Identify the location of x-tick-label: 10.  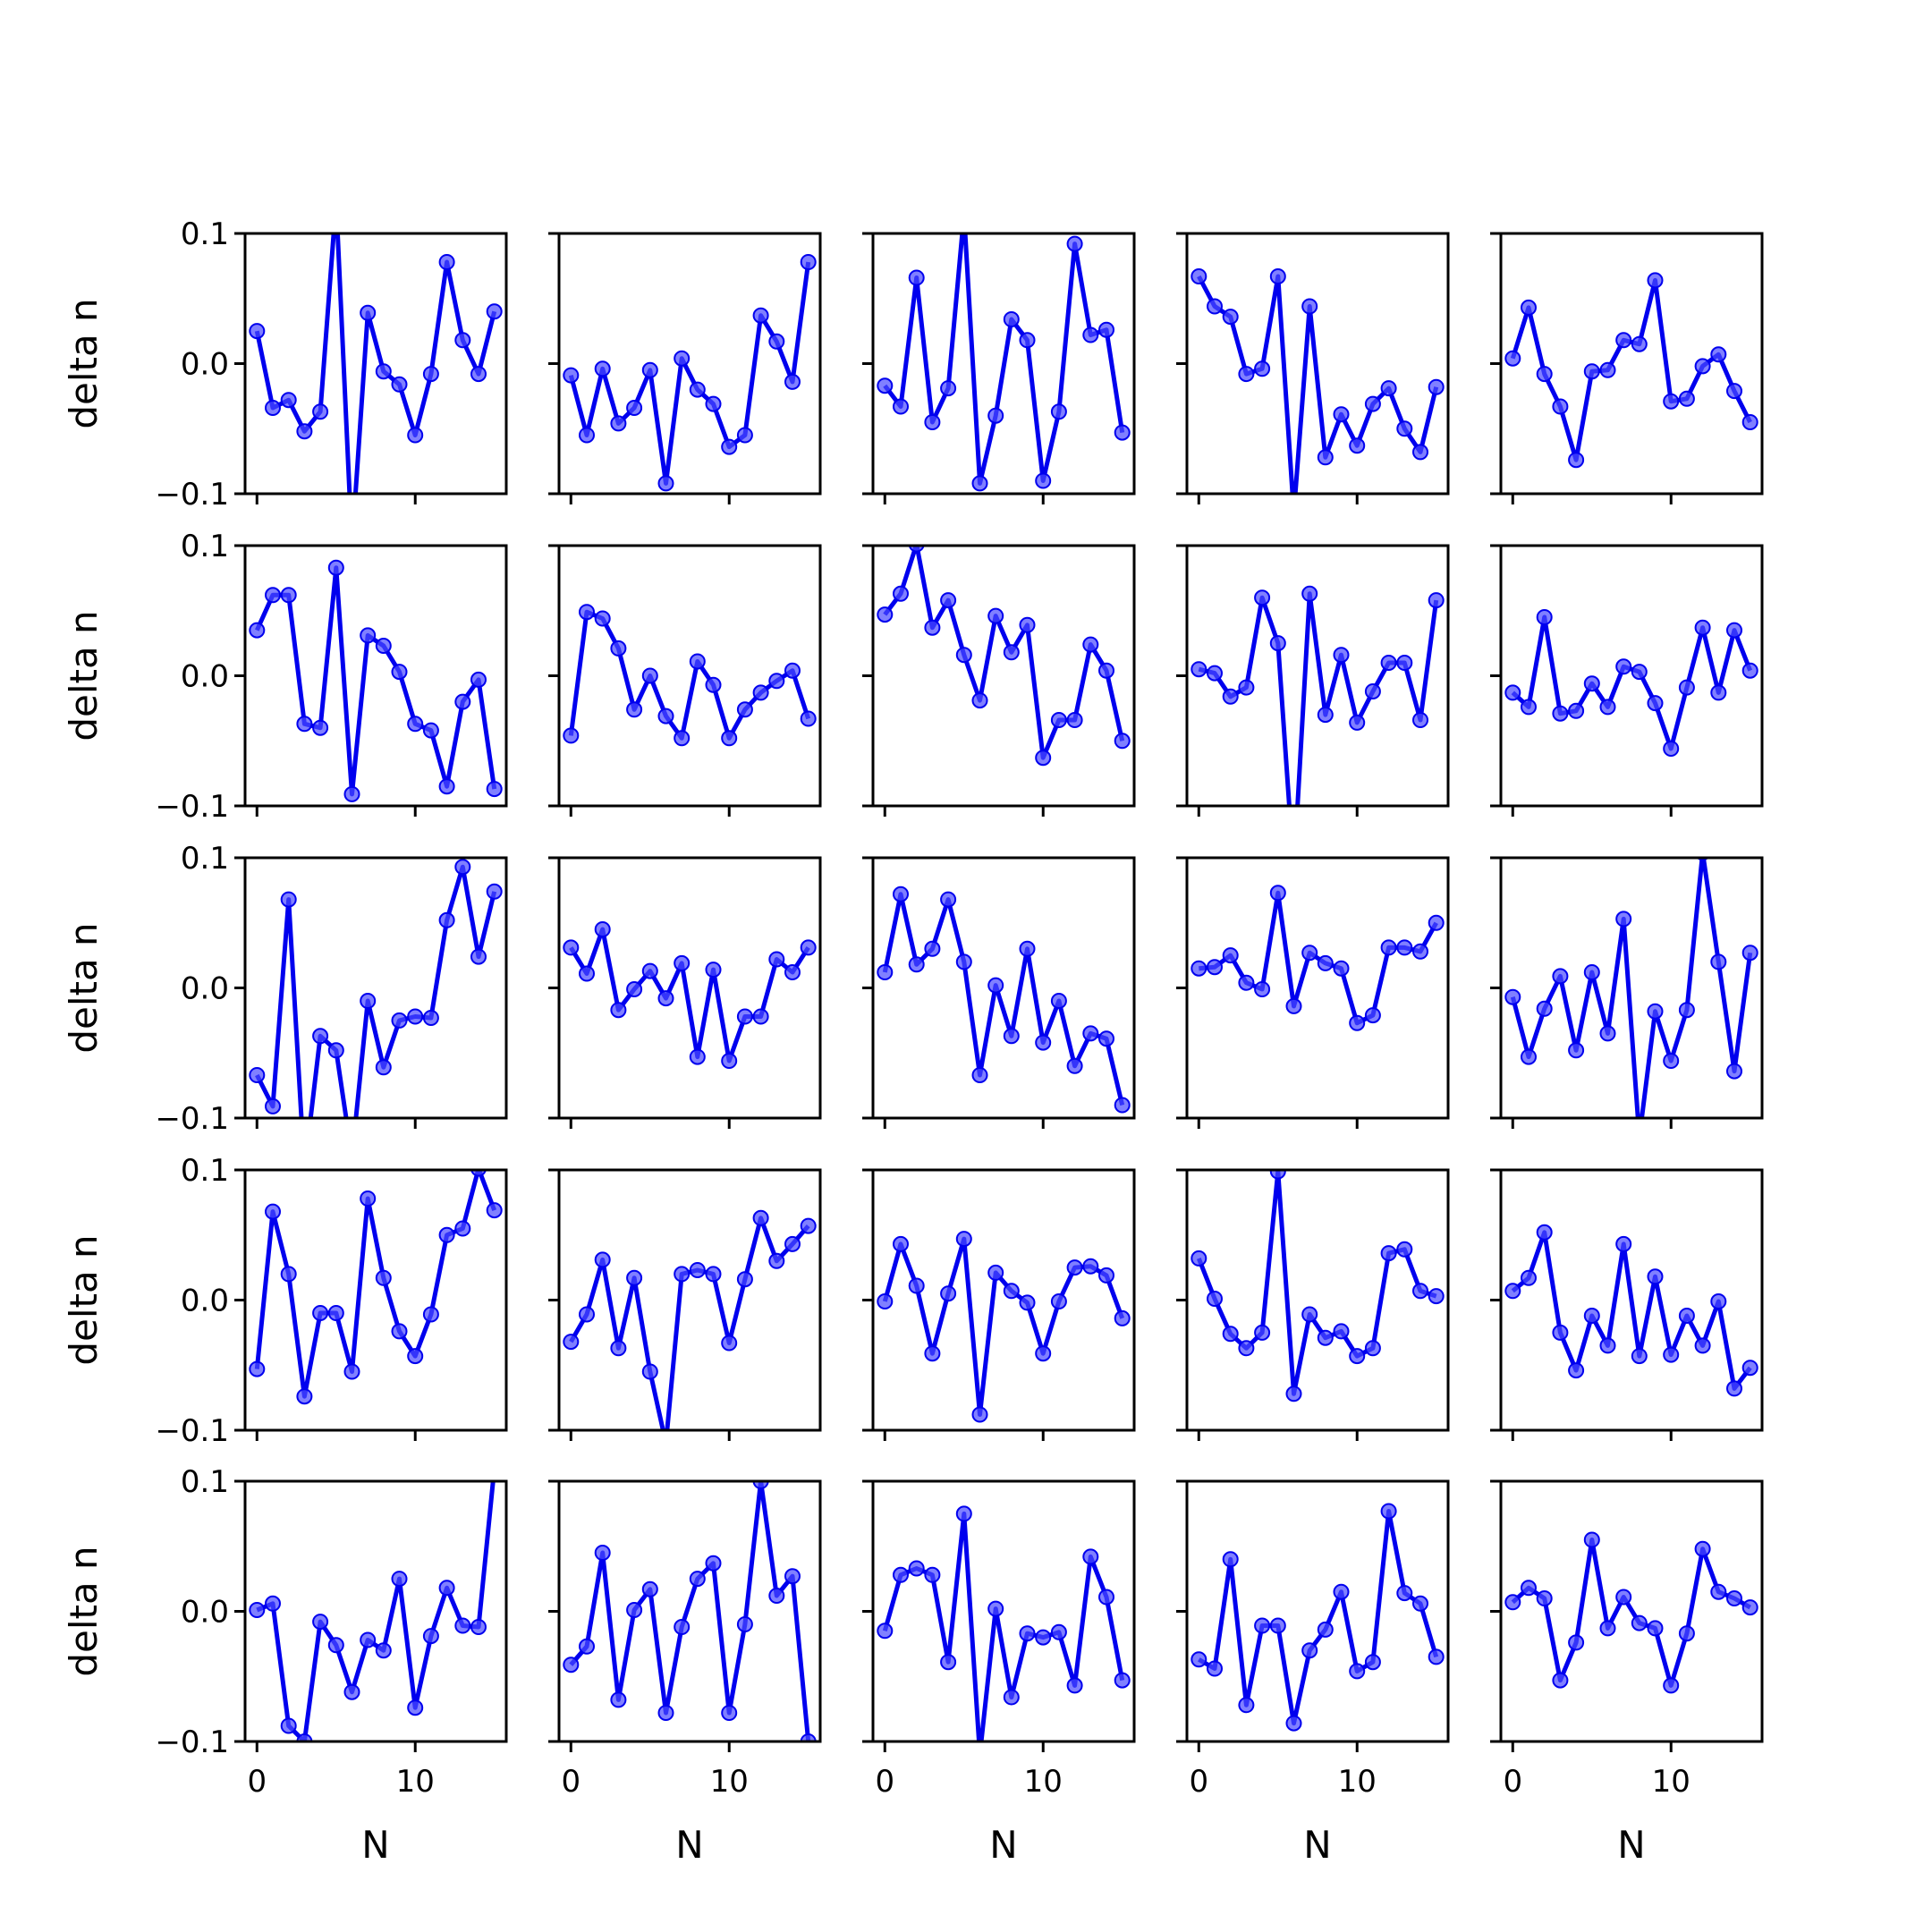
(1043, 1782).